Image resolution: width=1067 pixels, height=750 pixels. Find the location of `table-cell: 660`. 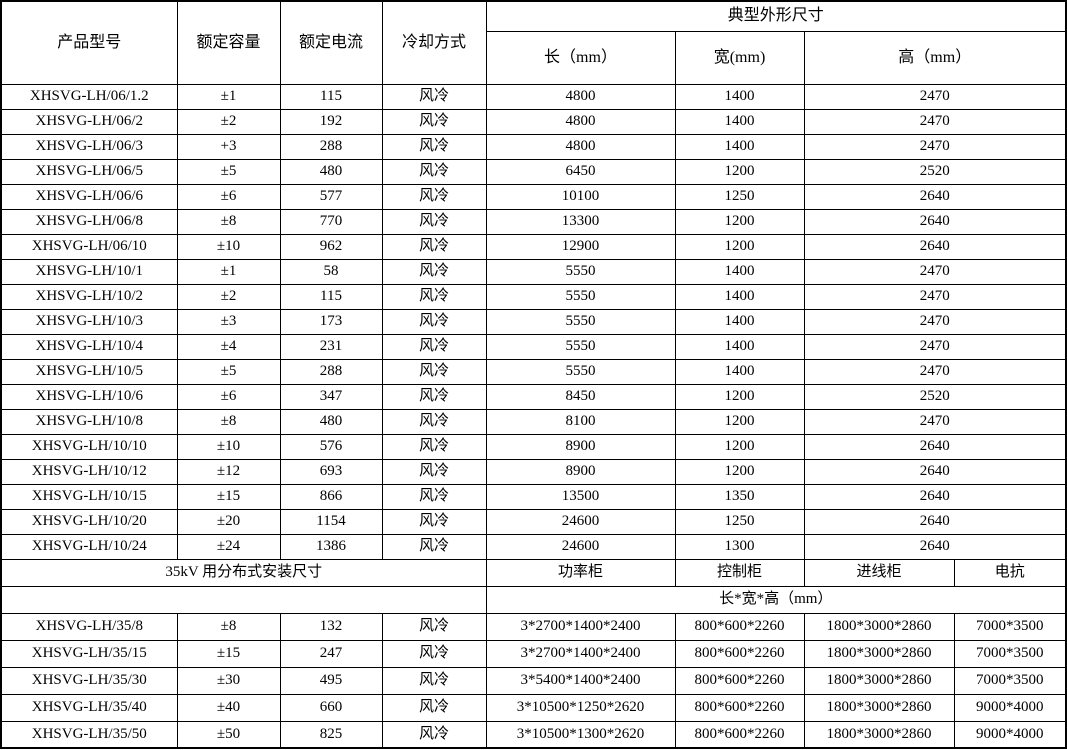

table-cell: 660 is located at coordinates (331, 707).